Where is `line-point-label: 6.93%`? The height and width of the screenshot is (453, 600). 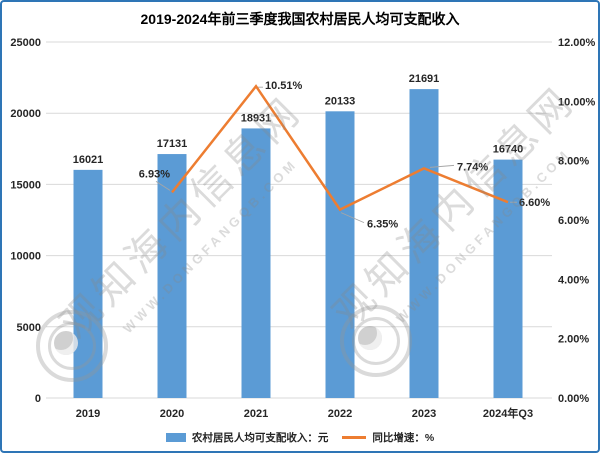
line-point-label: 6.93% is located at coordinates (154, 174).